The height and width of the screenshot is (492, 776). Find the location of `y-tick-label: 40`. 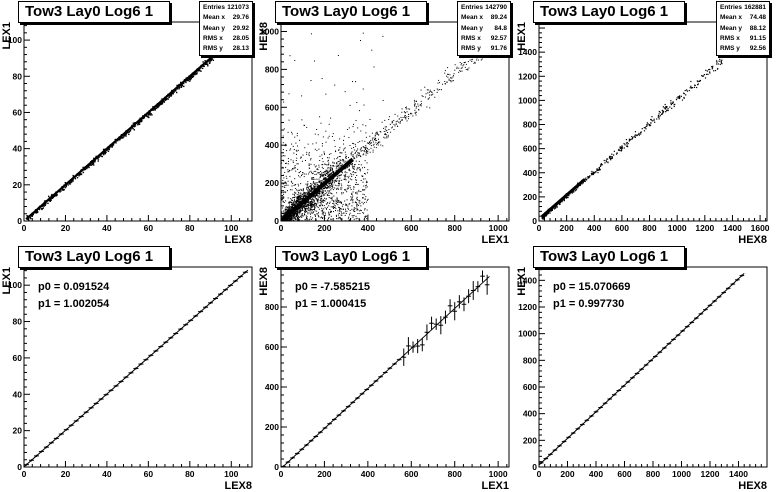

y-tick-label: 40 is located at coordinates (18, 149).